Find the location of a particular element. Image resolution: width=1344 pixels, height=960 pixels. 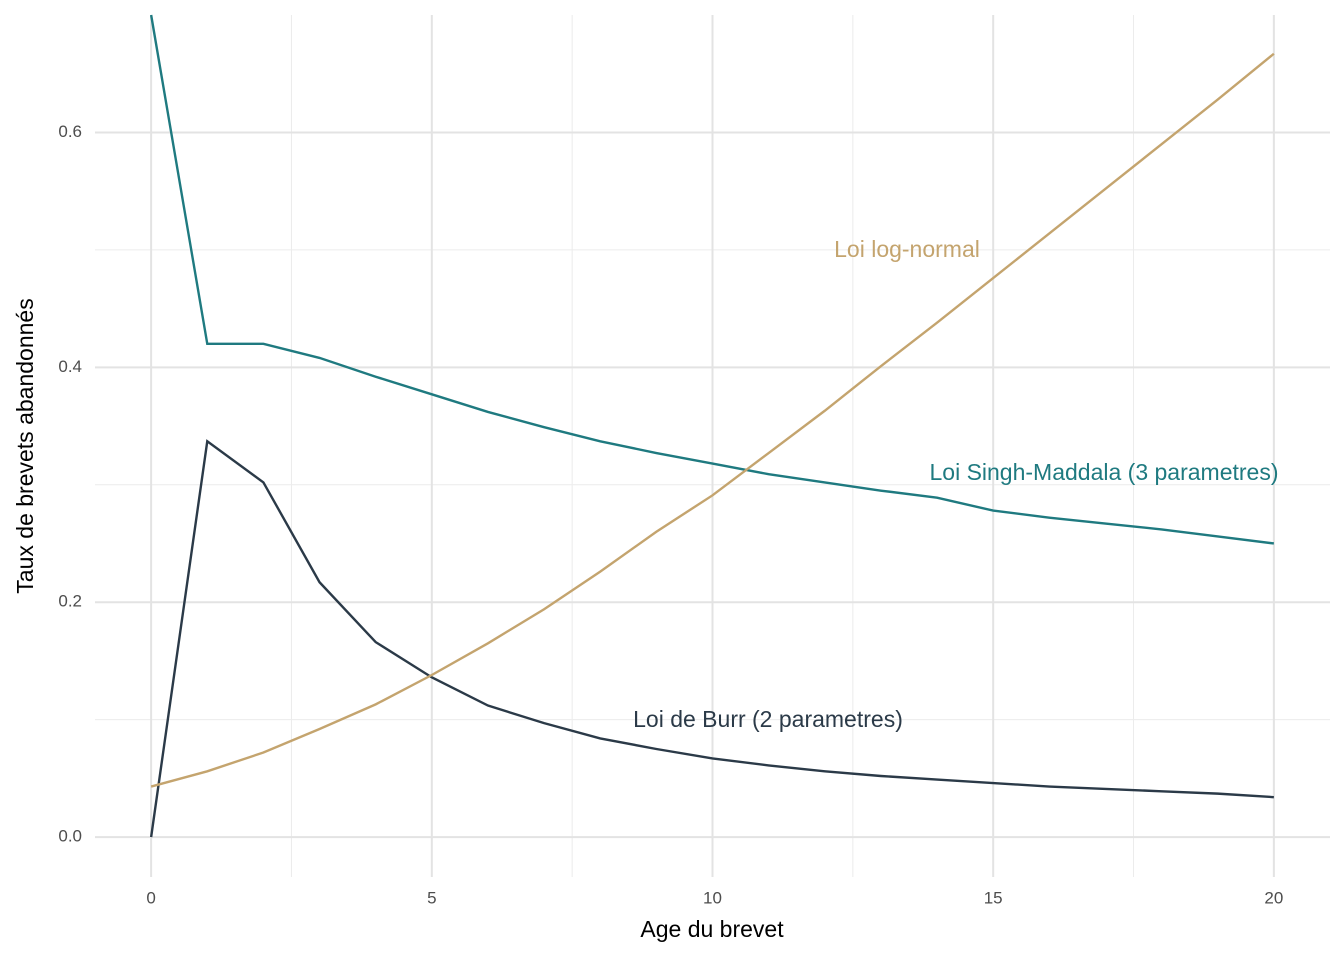

x-tick-label: 20 is located at coordinates (1273, 897).